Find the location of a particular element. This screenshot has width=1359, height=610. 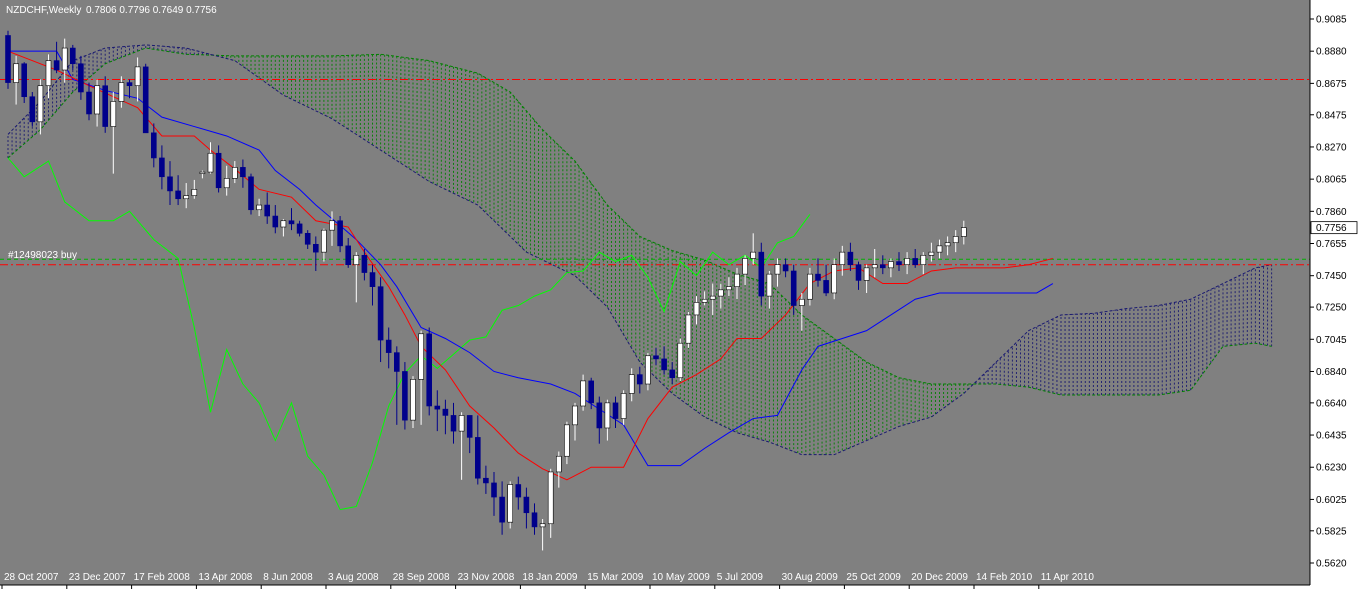

price-tick-label: 0.7250 is located at coordinates (1331, 308).